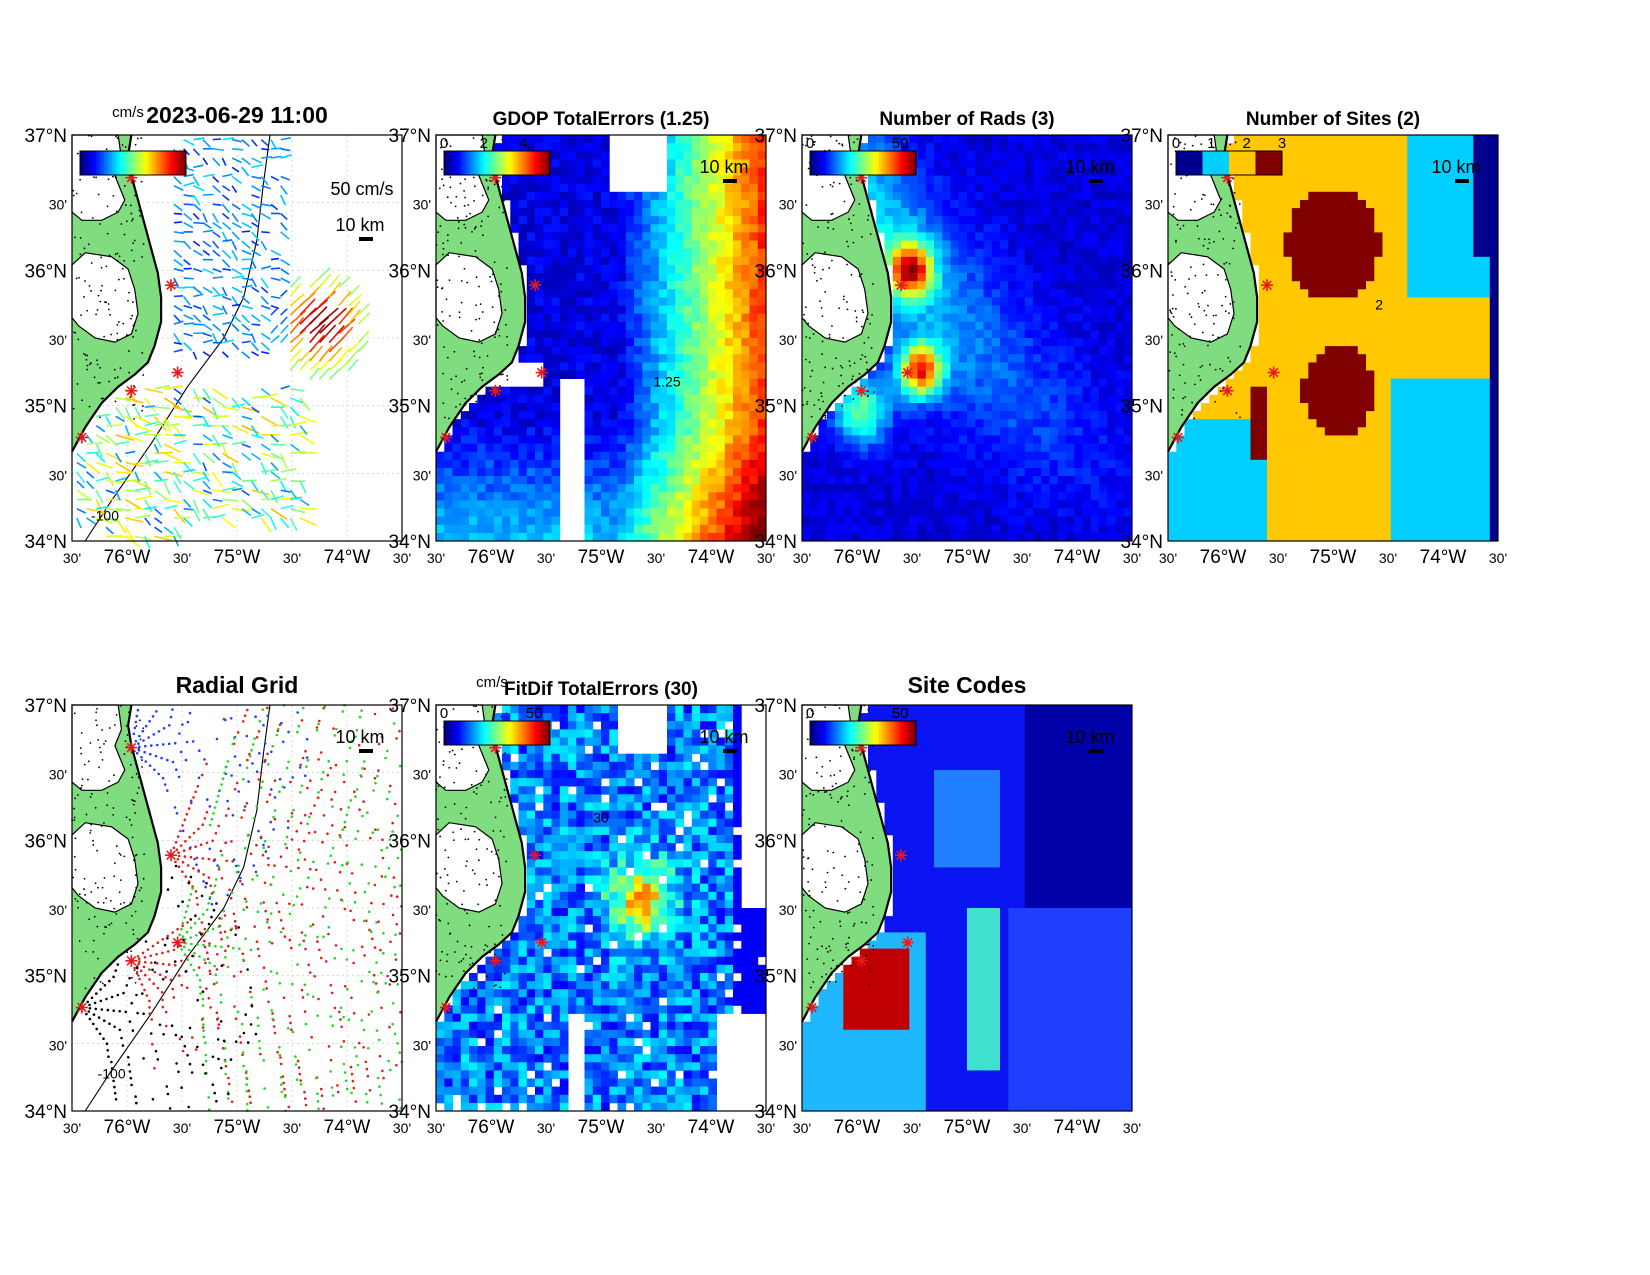  I want to click on lon-tick-label: 30', so click(912, 558).